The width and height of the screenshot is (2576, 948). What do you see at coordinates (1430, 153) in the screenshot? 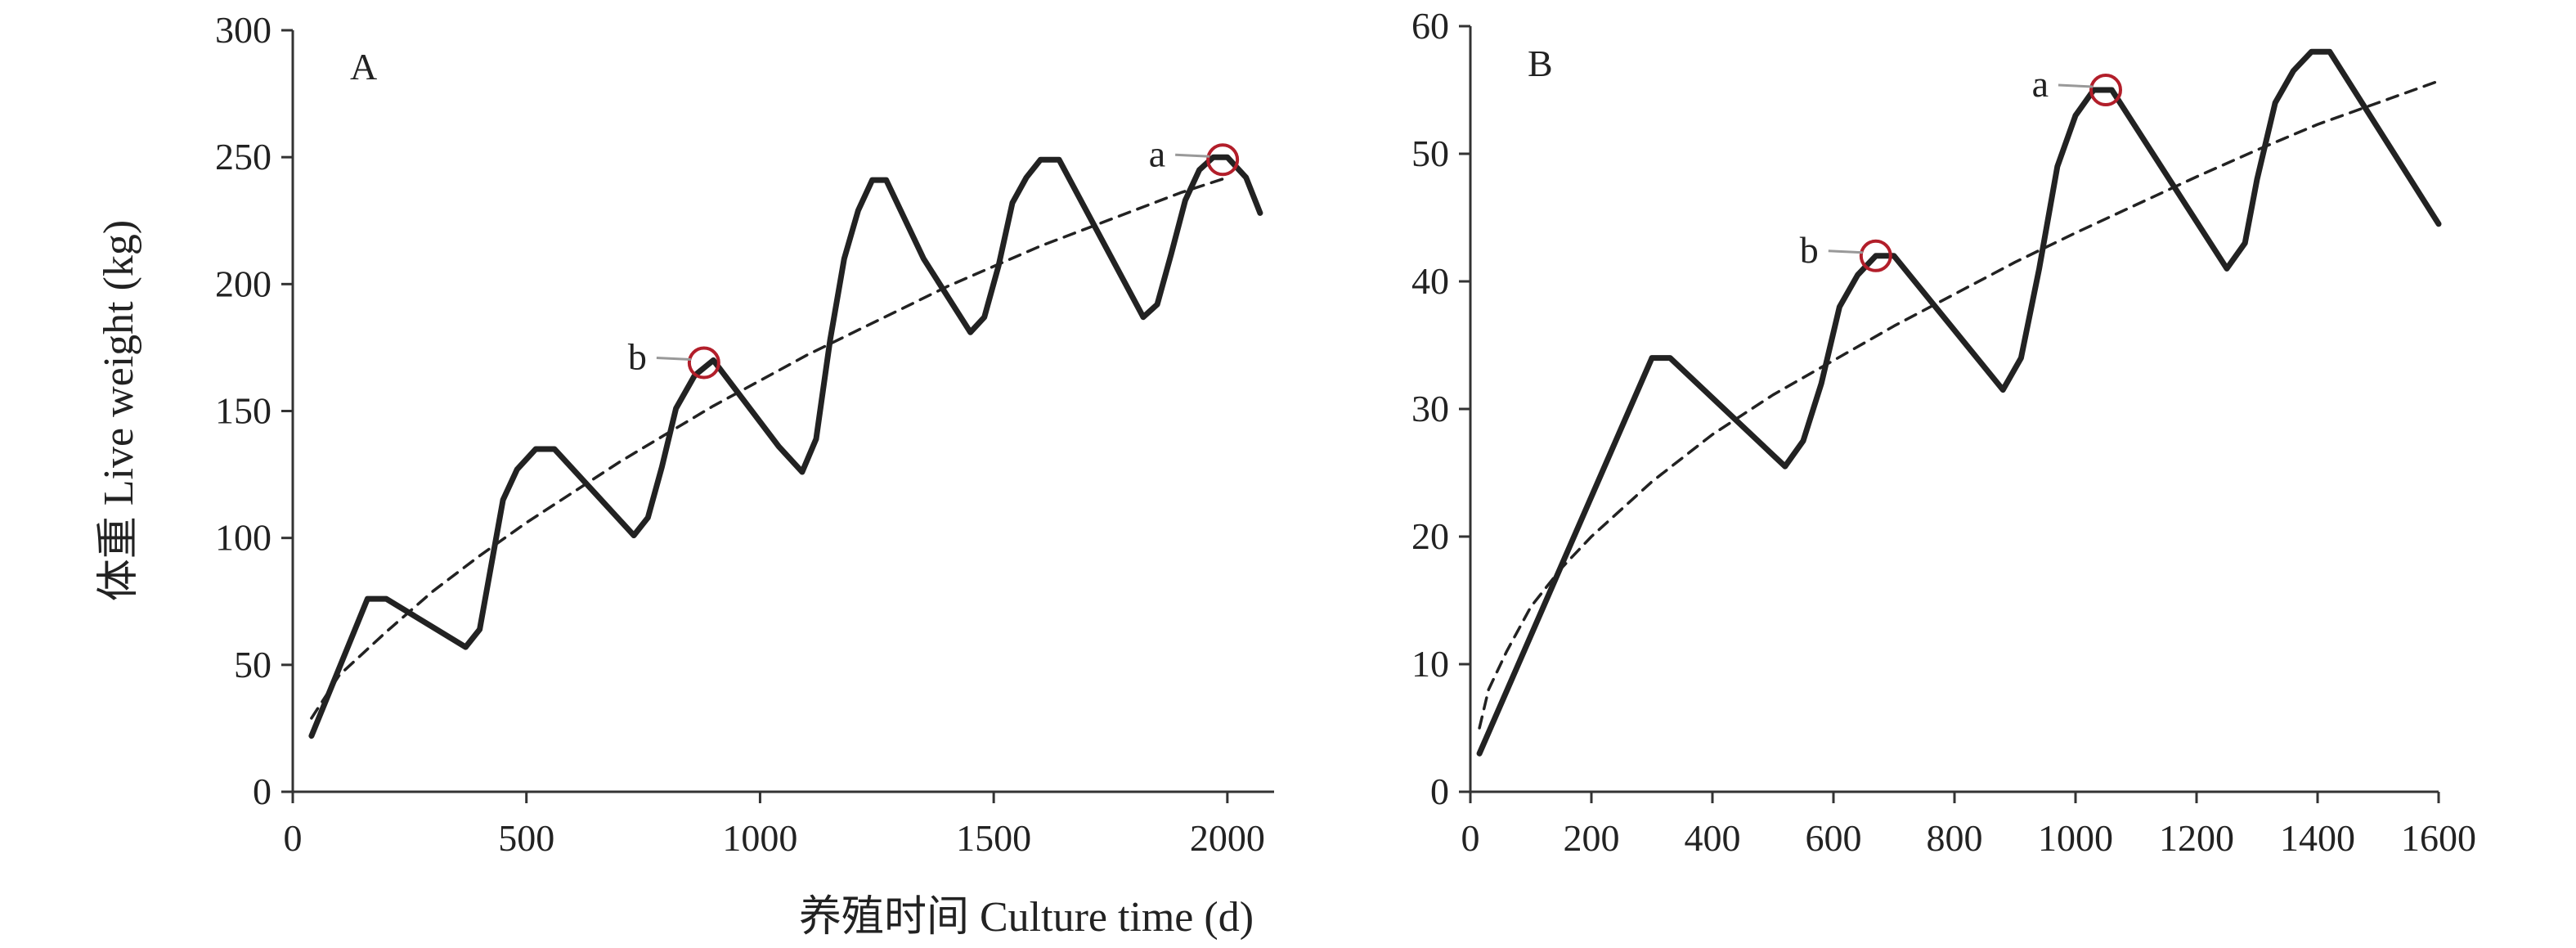
I see `panel-b-y-tick-label: 50` at bounding box center [1430, 153].